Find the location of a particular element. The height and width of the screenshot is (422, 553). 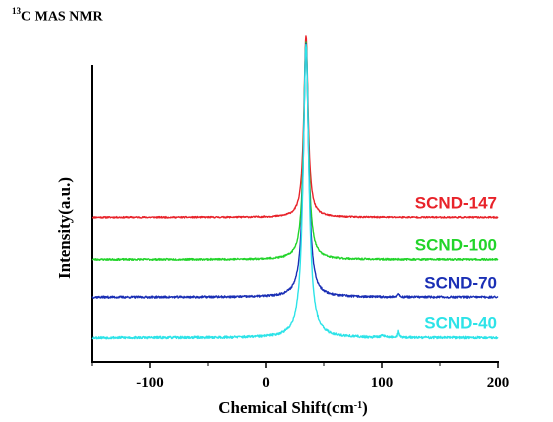

series-label: SCND-100 is located at coordinates (456, 245).